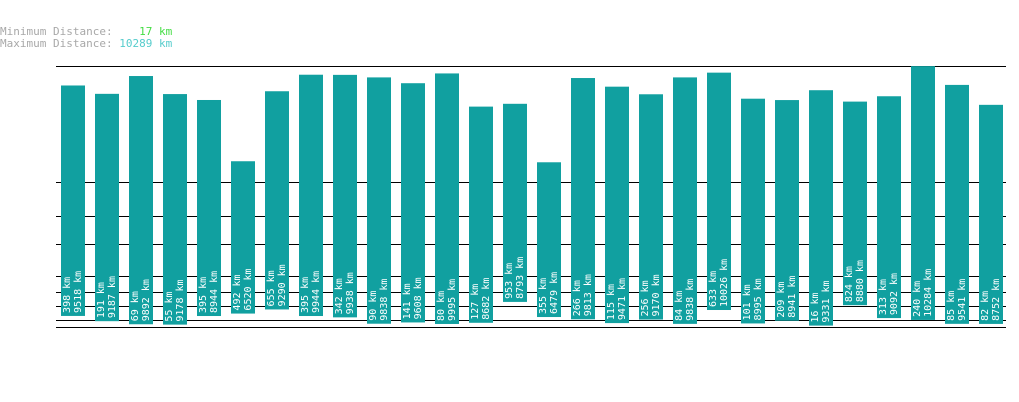 This screenshot has height=402, width=1019. Describe the element at coordinates (554, 293) in the screenshot. I see `max-label-15: 6479 km` at that location.